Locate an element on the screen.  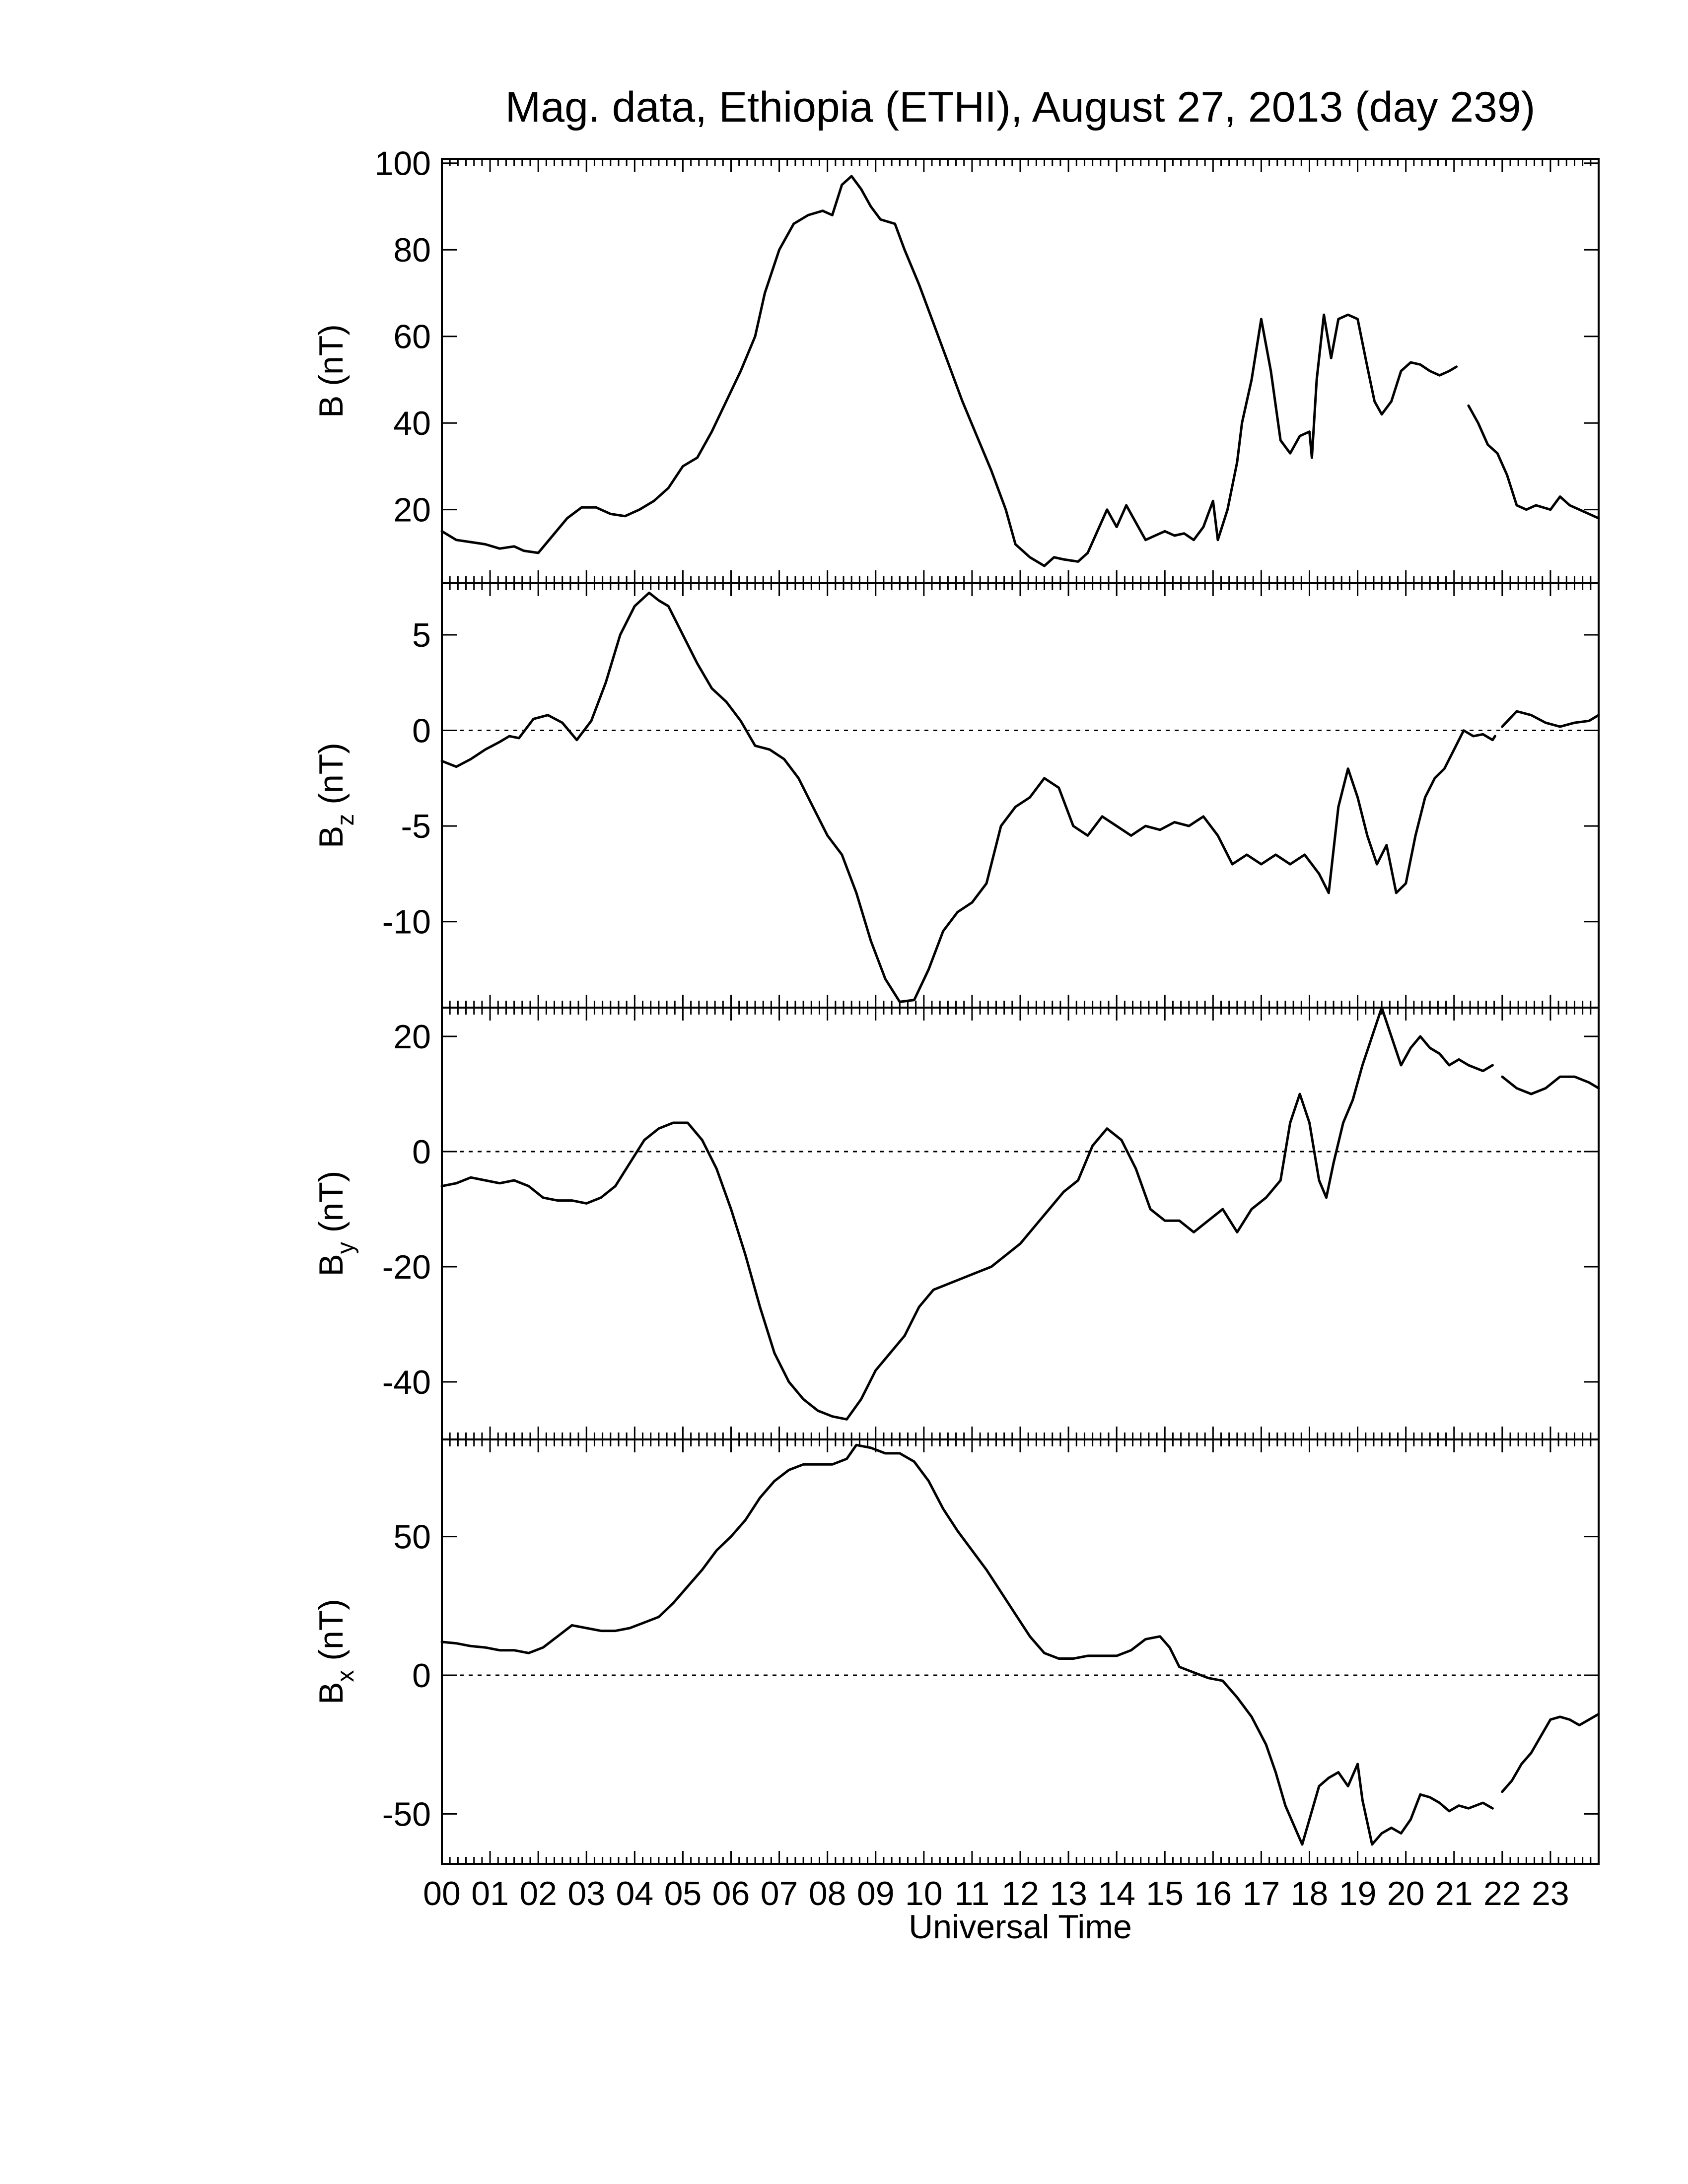
x-tick-label: 16 is located at coordinates (1213, 1893).